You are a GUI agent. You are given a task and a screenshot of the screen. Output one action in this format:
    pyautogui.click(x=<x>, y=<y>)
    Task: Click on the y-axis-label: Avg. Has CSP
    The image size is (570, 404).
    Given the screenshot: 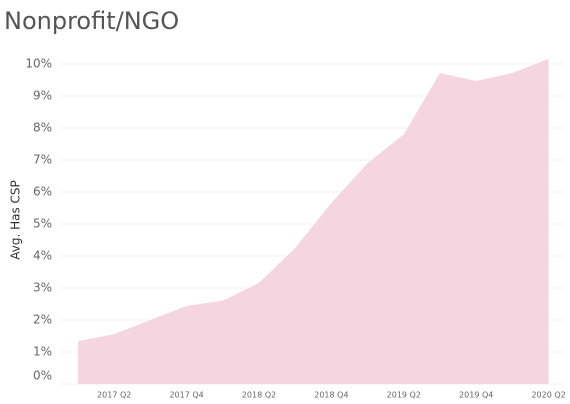 What is the action you would take?
    pyautogui.click(x=16, y=220)
    